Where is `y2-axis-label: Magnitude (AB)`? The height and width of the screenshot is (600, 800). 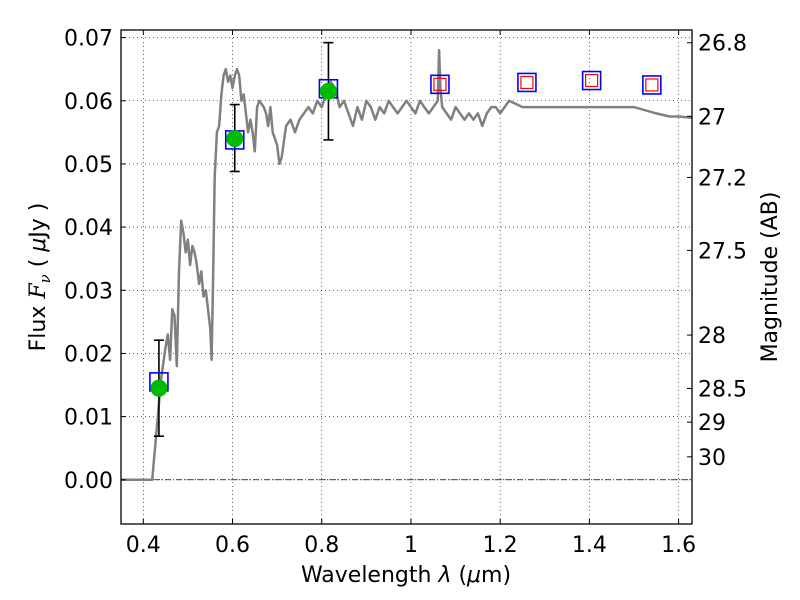 y2-axis-label: Magnitude (AB) is located at coordinates (770, 277).